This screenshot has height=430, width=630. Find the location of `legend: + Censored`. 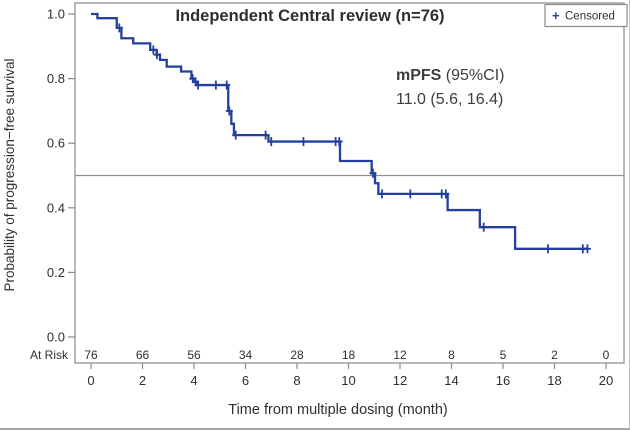

legend: + Censored is located at coordinates (586, 15).